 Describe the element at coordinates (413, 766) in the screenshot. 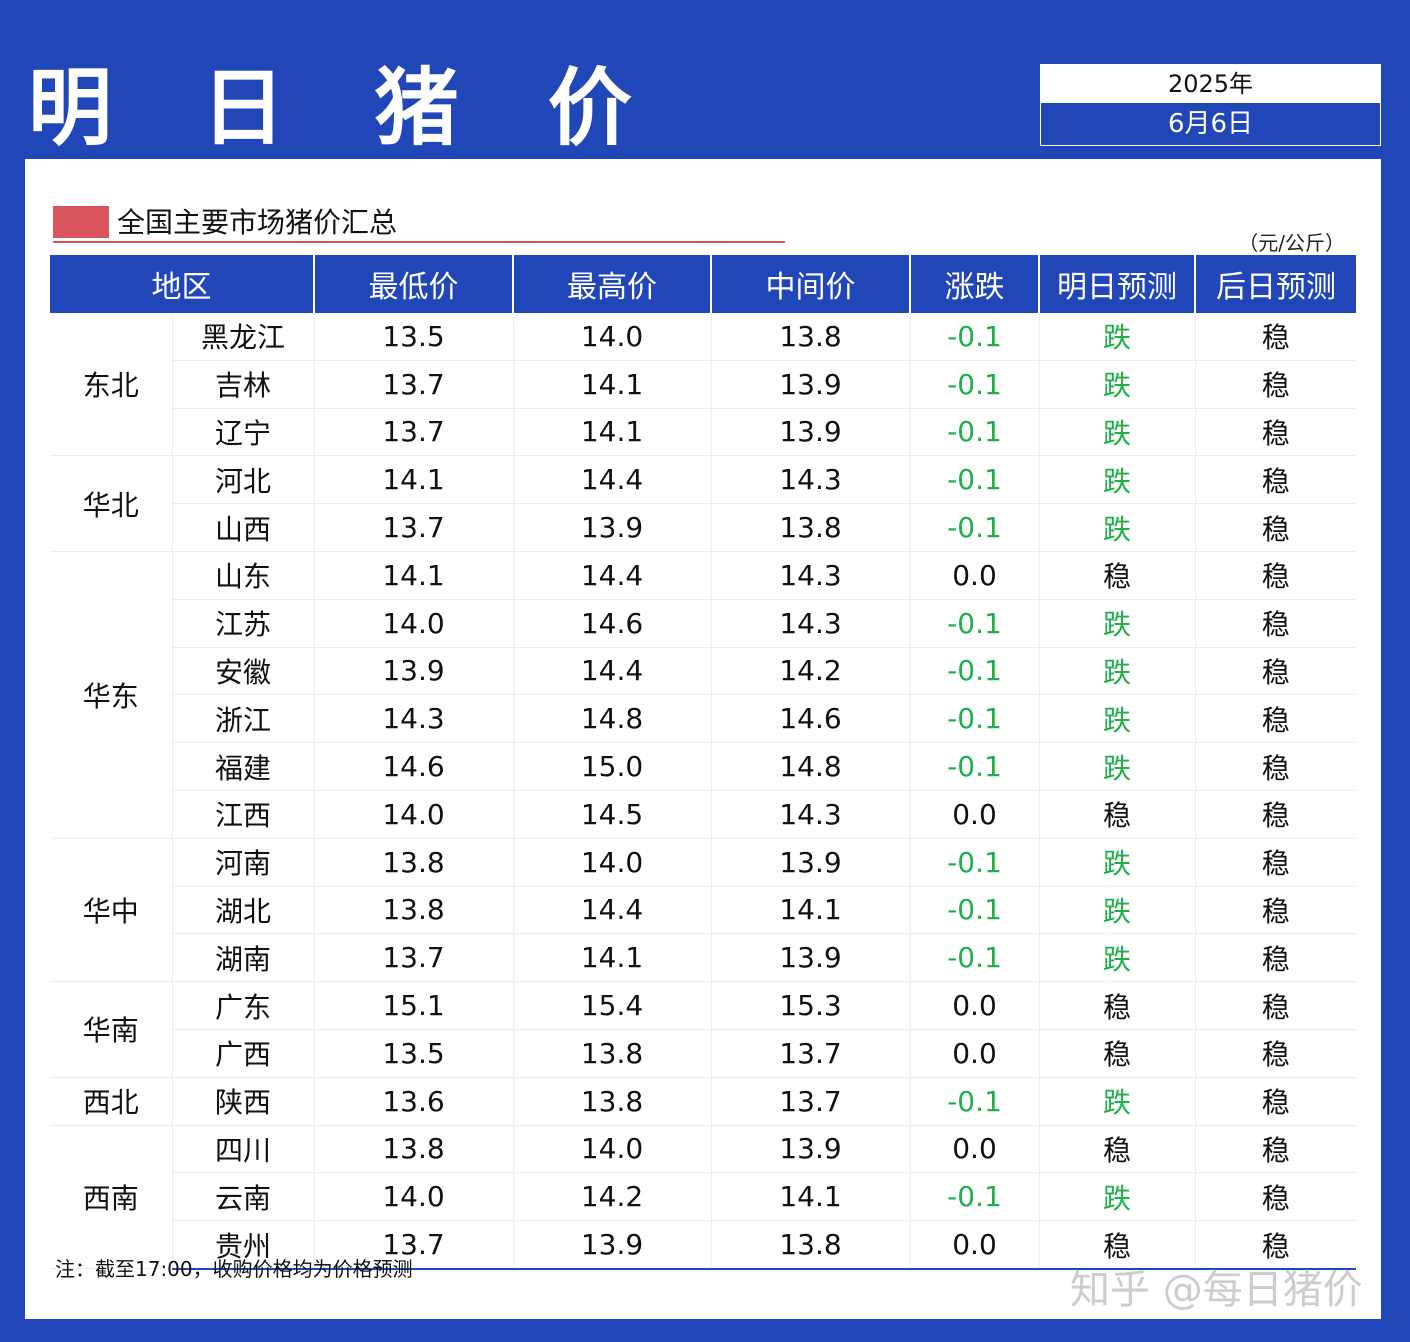

I see `low-price-cell: 14.6` at that location.